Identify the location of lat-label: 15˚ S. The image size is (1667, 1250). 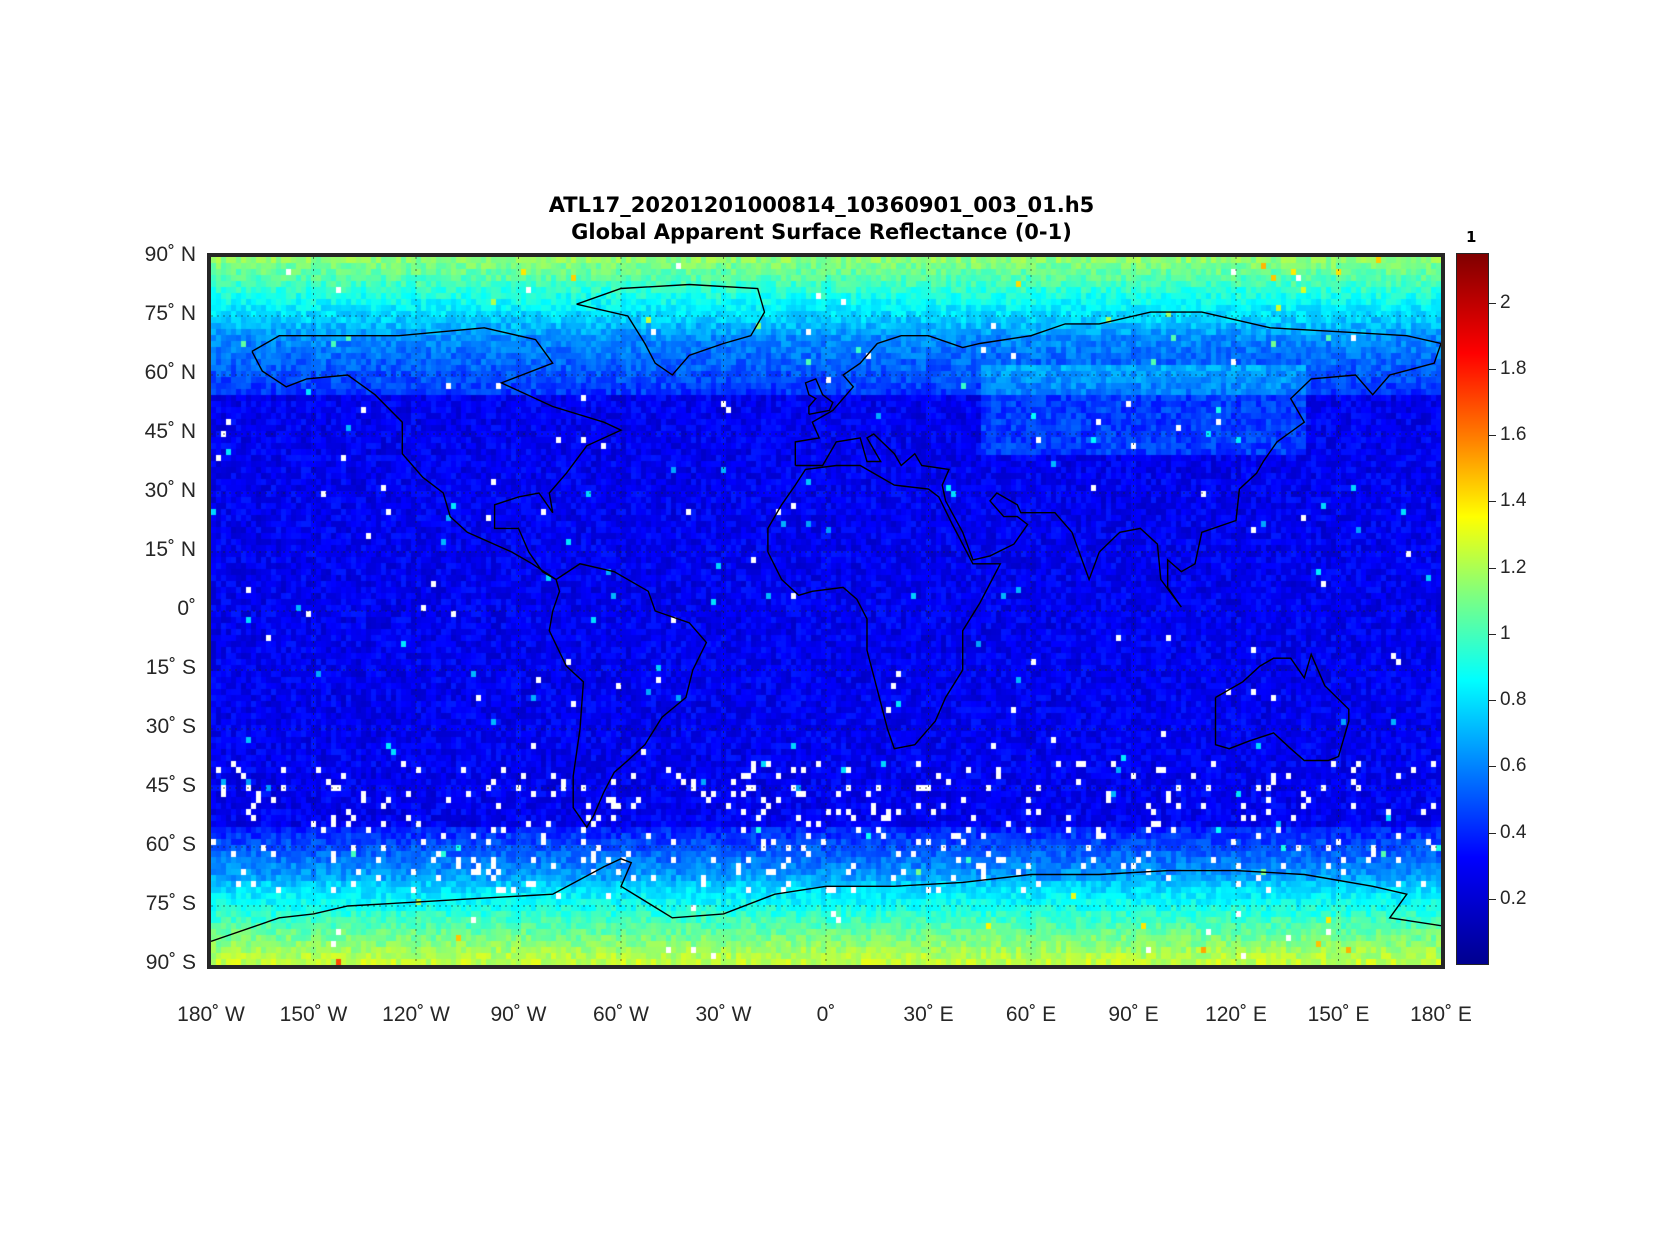
(170, 667).